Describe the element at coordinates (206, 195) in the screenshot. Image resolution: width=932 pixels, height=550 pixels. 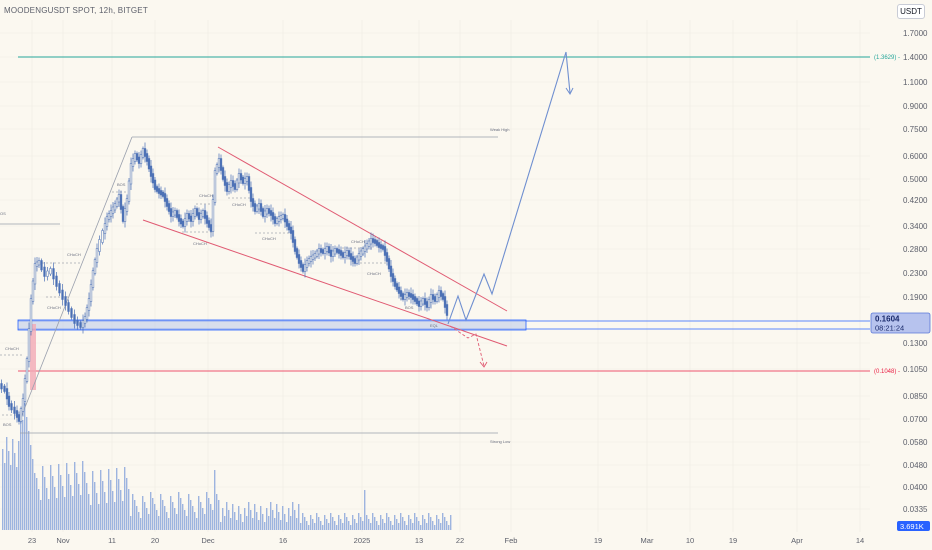
I see `choch-label-4: CHoCH` at that location.